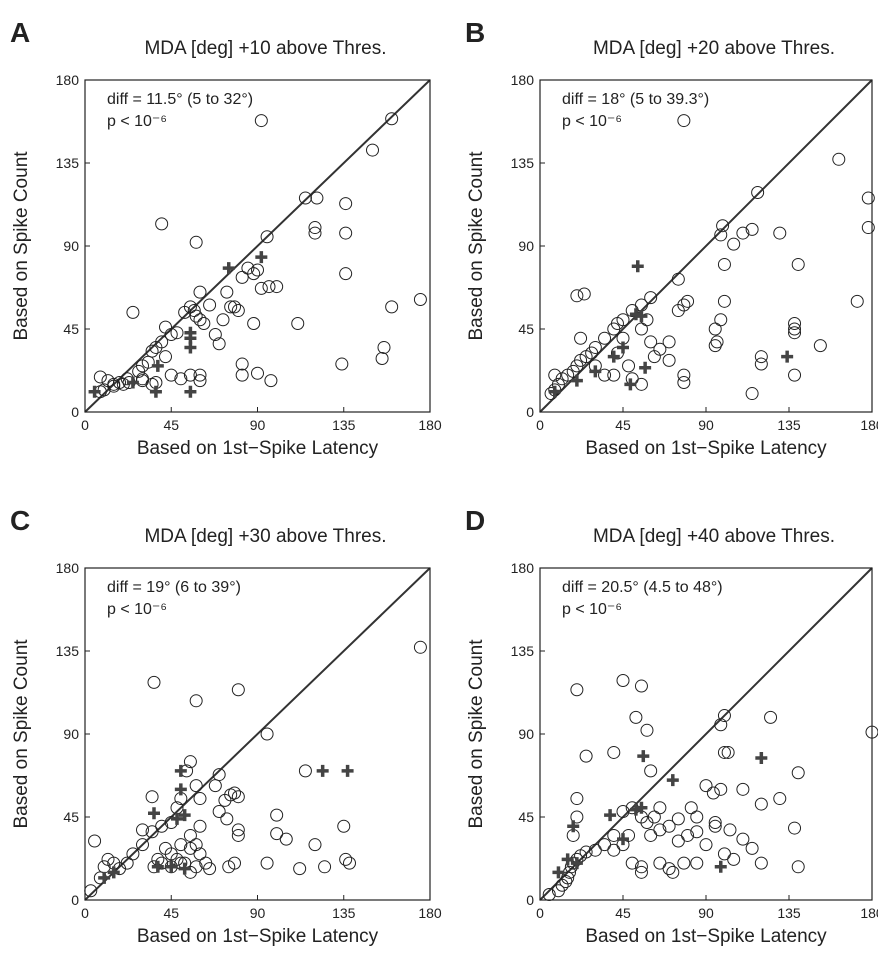 The height and width of the screenshot is (959, 878). What do you see at coordinates (257, 246) in the screenshot?
I see `identity-line` at bounding box center [257, 246].